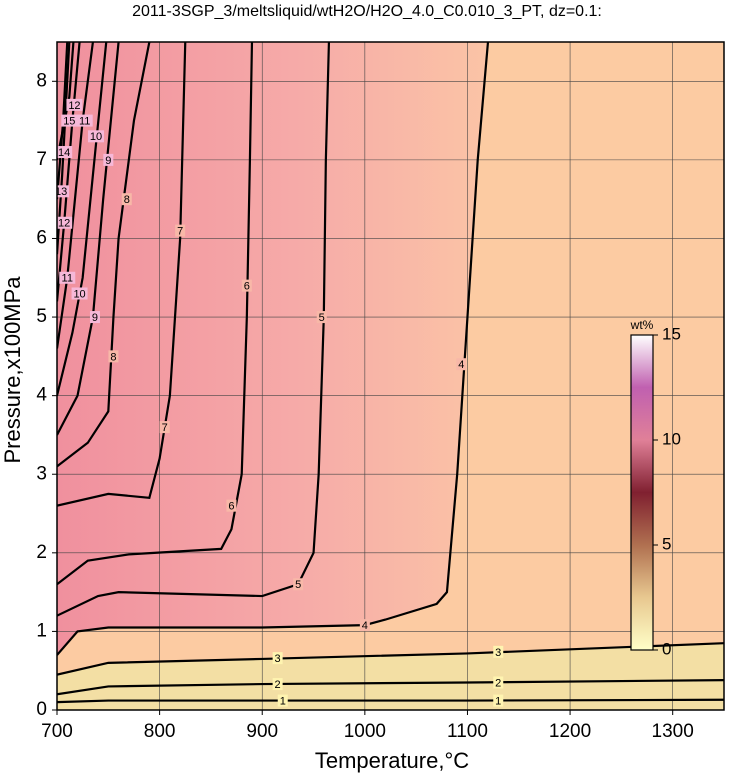 The height and width of the screenshot is (781, 734). Describe the element at coordinates (467, 731) in the screenshot. I see `x-tick-label: 1100` at that location.